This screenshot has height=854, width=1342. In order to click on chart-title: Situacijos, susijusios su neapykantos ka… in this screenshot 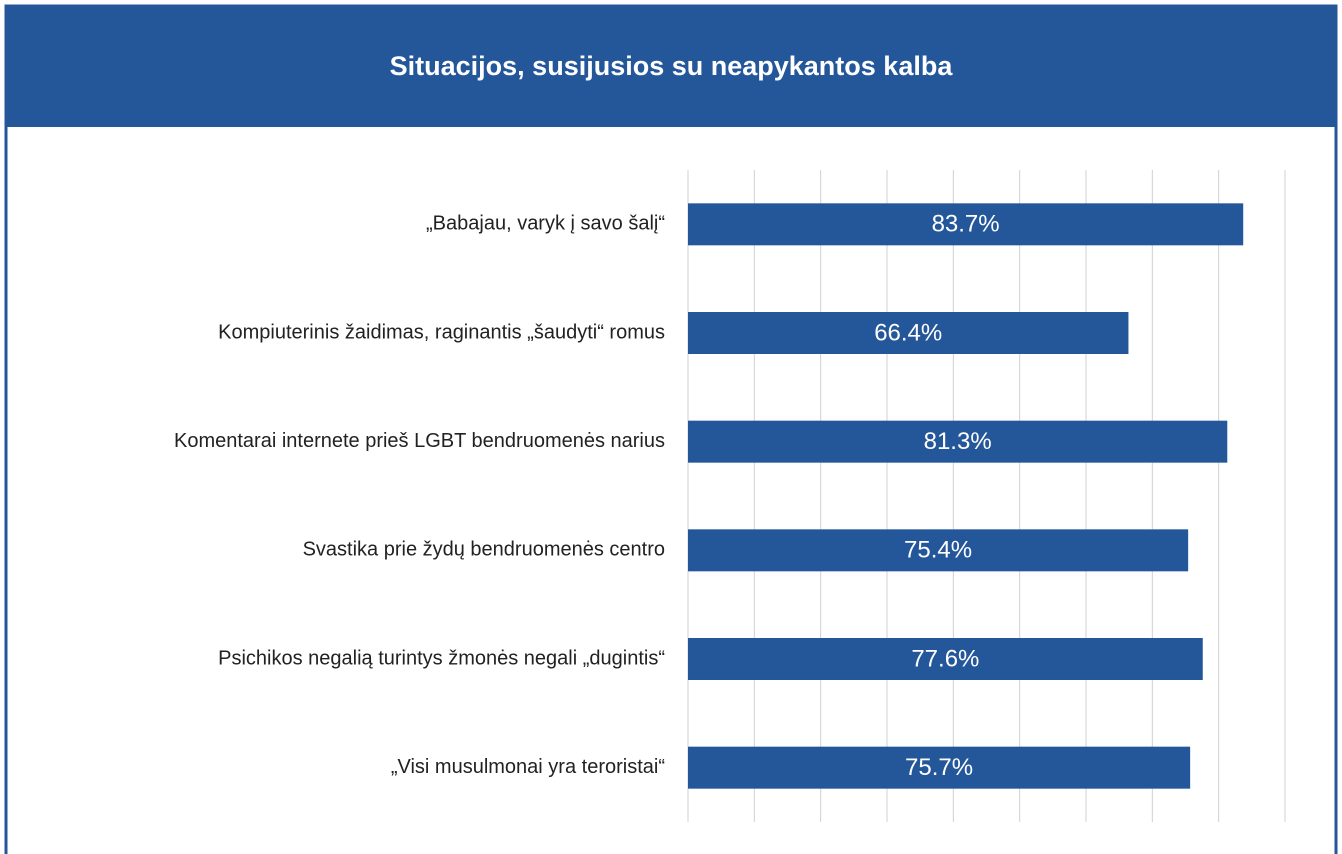, I will do `click(672, 66)`.